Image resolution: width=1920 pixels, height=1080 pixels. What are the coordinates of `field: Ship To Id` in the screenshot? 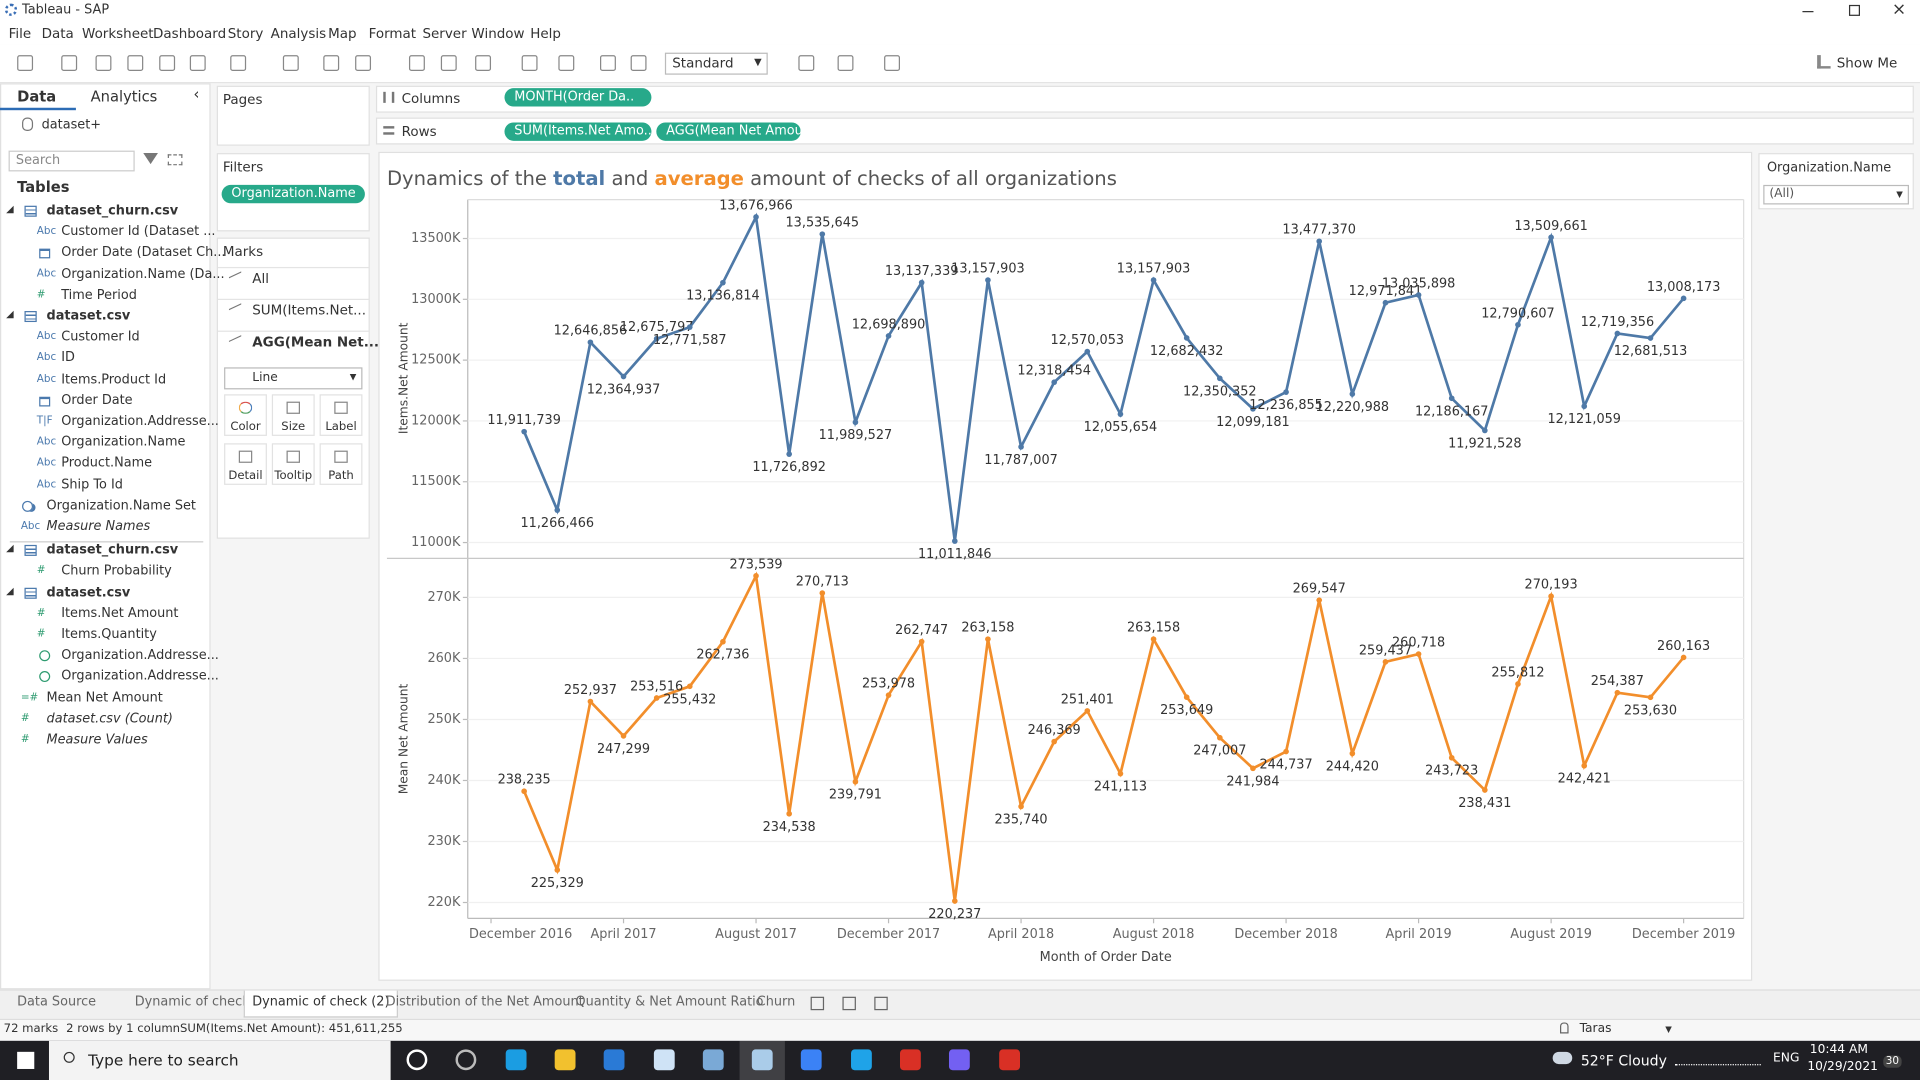 It's located at (92, 484).